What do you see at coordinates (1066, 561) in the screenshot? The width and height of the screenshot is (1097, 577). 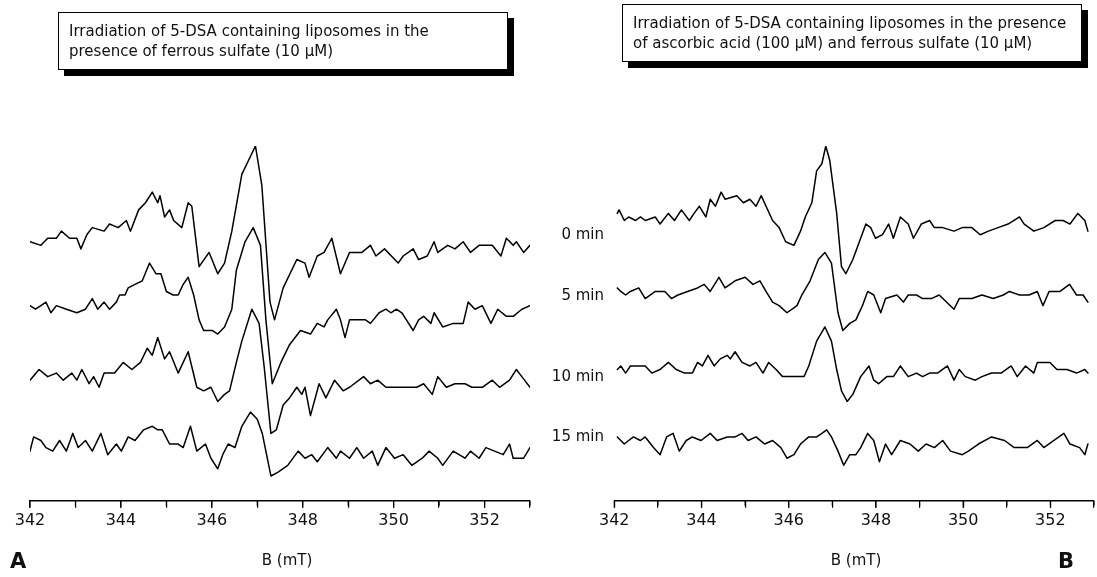 I see `text: B` at bounding box center [1066, 561].